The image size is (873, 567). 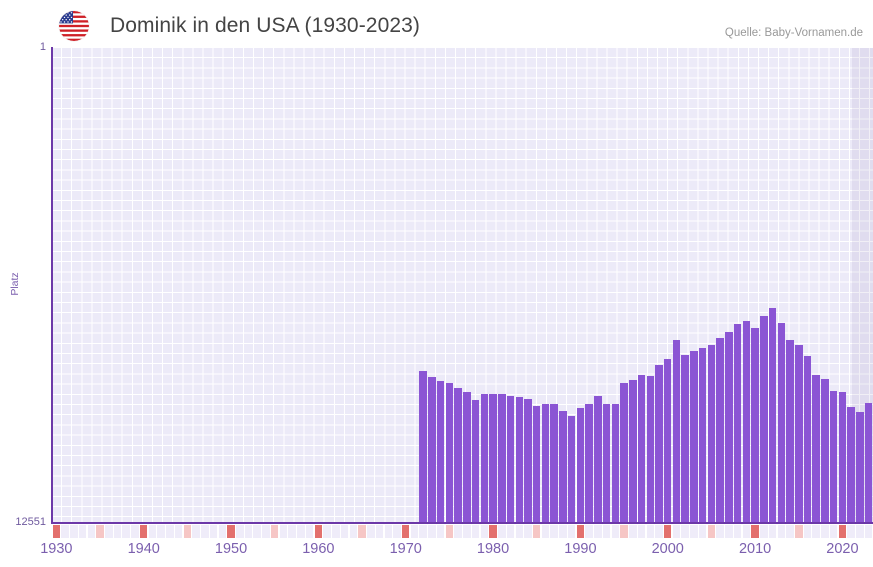 What do you see at coordinates (842, 549) in the screenshot?
I see `x-axis-tick-label: 2020` at bounding box center [842, 549].